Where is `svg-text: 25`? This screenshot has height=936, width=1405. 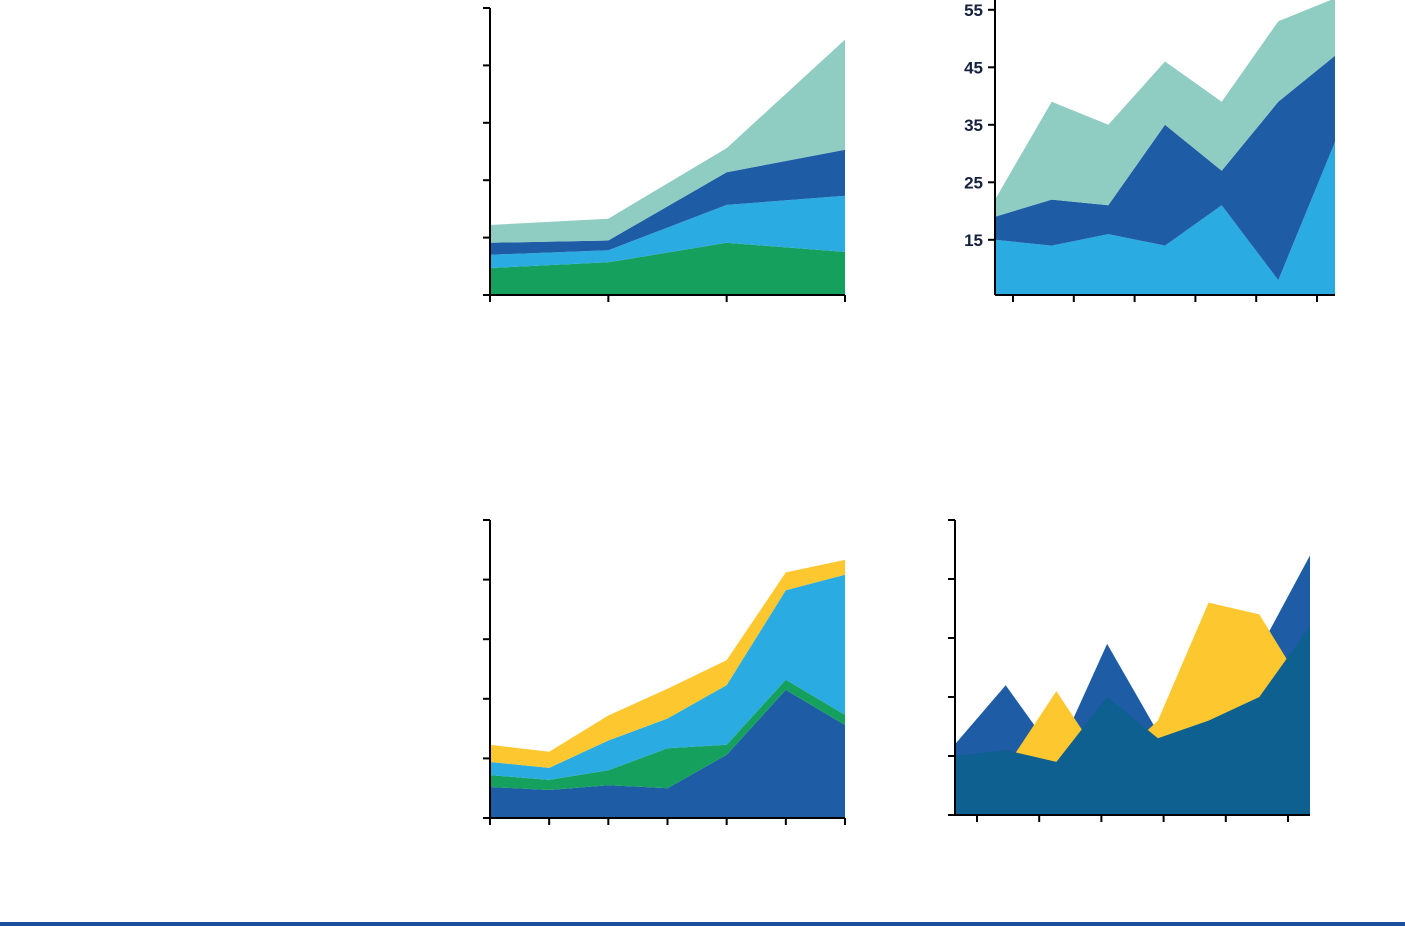
svg-text: 25 is located at coordinates (973, 182).